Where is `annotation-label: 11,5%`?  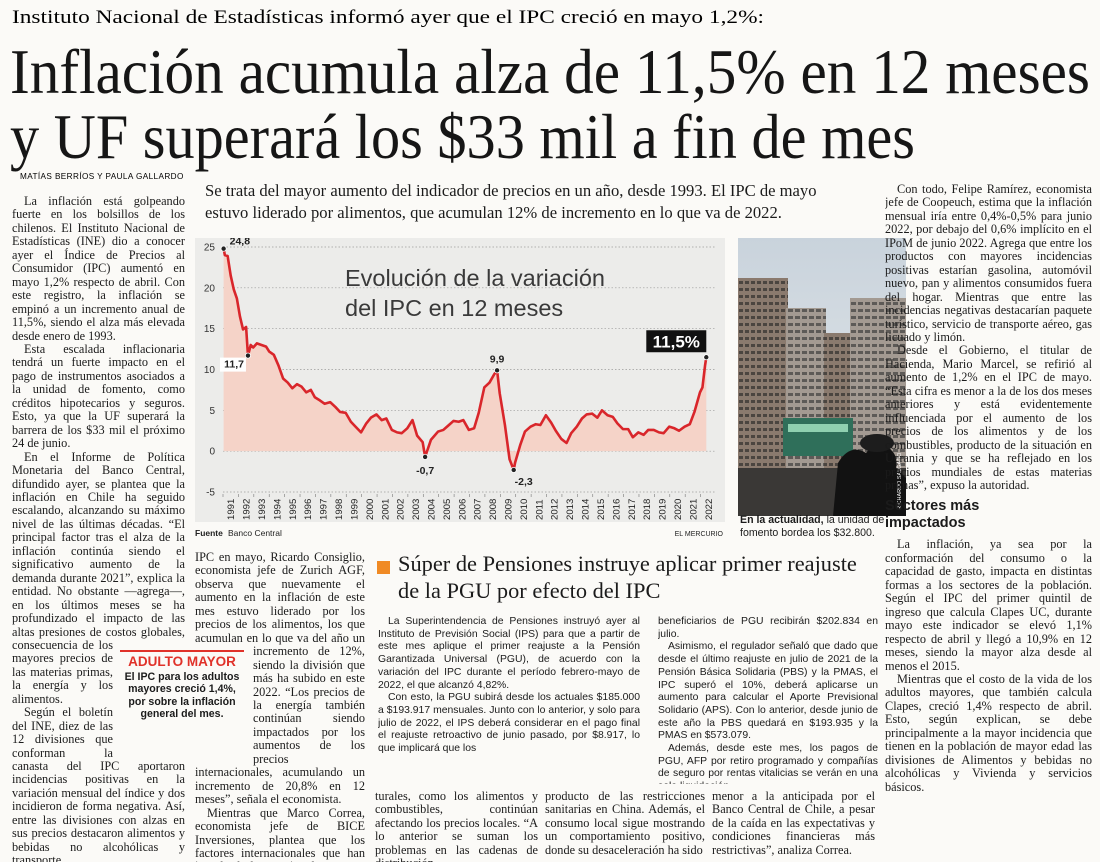
annotation-label: 11,5% is located at coordinates (676, 341).